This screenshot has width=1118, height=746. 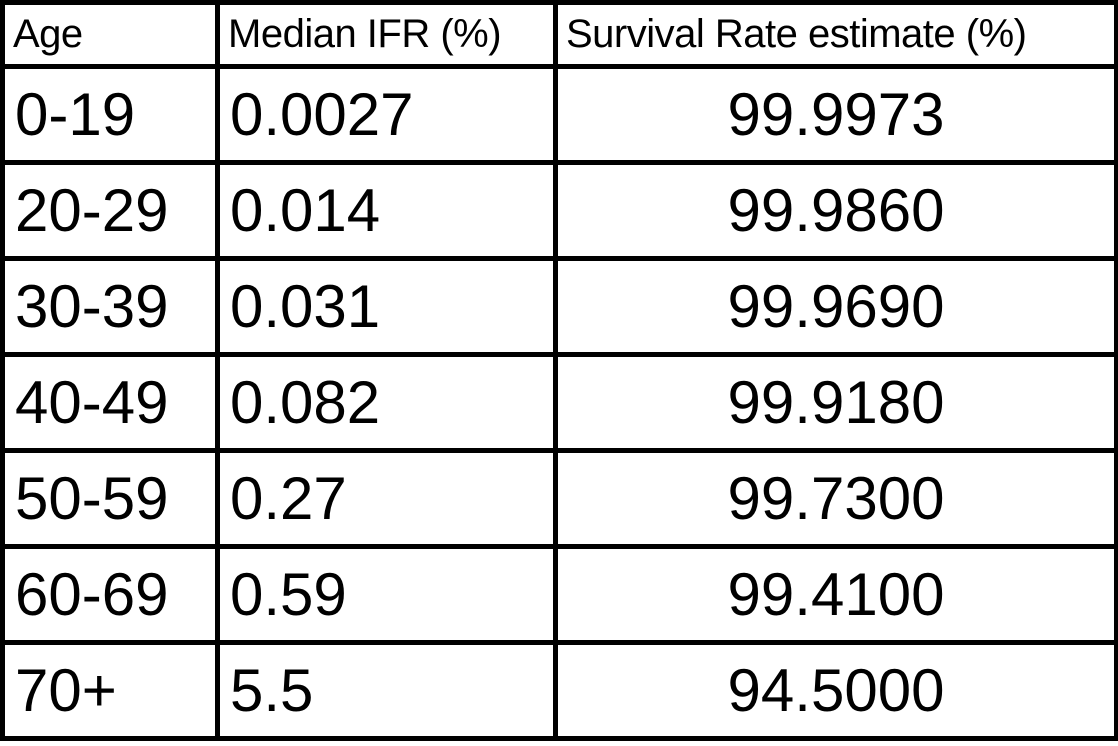 I want to click on table-row: 50-59 0.27 99.7300, so click(x=559, y=498).